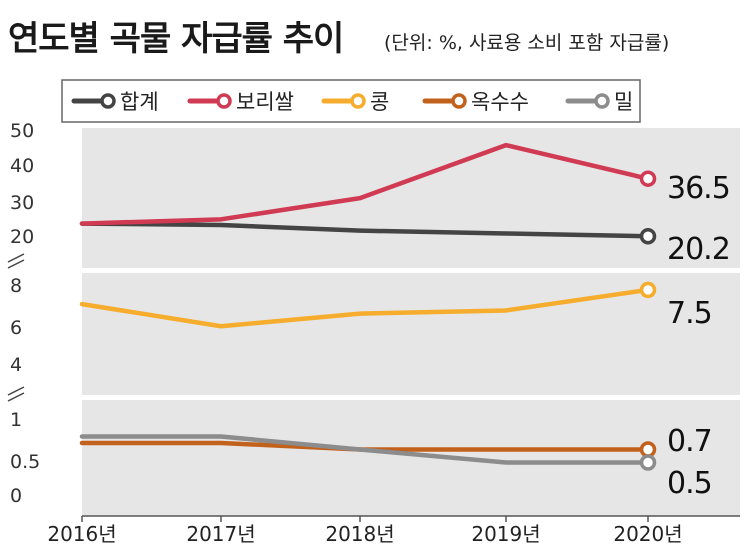 The width and height of the screenshot is (745, 546). What do you see at coordinates (16, 286) in the screenshot?
I see `y-tick-label: 8` at bounding box center [16, 286].